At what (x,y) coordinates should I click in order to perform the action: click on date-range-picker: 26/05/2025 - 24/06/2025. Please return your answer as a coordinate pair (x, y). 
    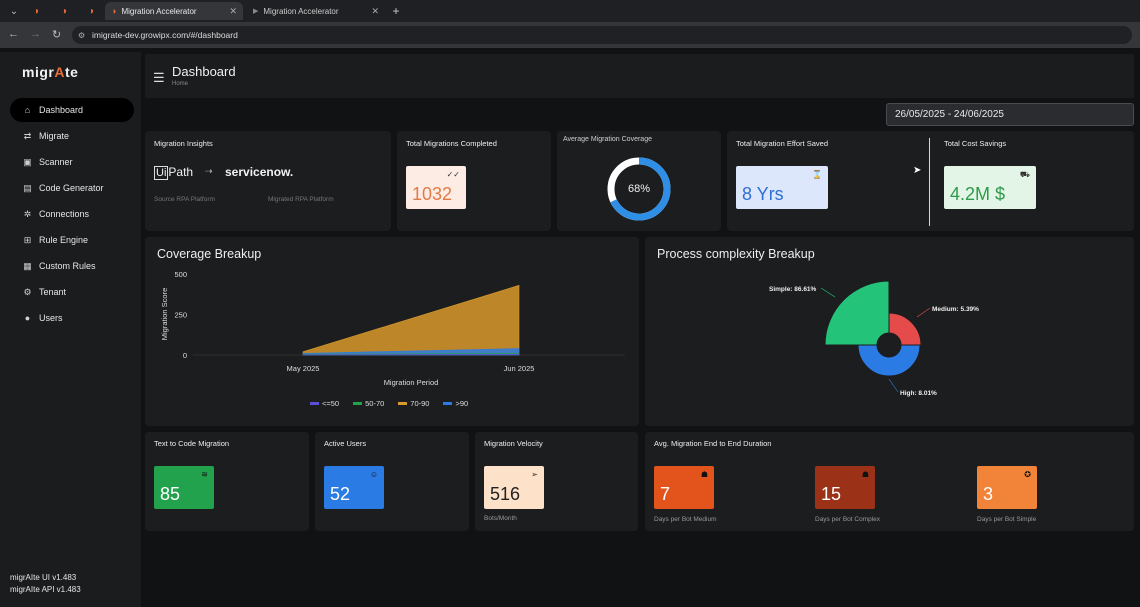
    Looking at the image, I should click on (1010, 114).